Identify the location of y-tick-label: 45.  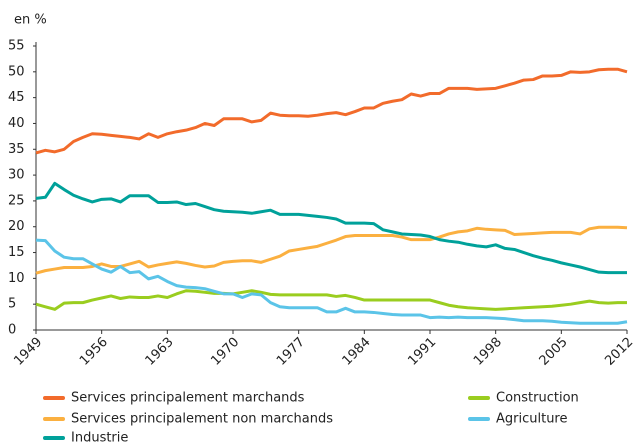
(16, 97).